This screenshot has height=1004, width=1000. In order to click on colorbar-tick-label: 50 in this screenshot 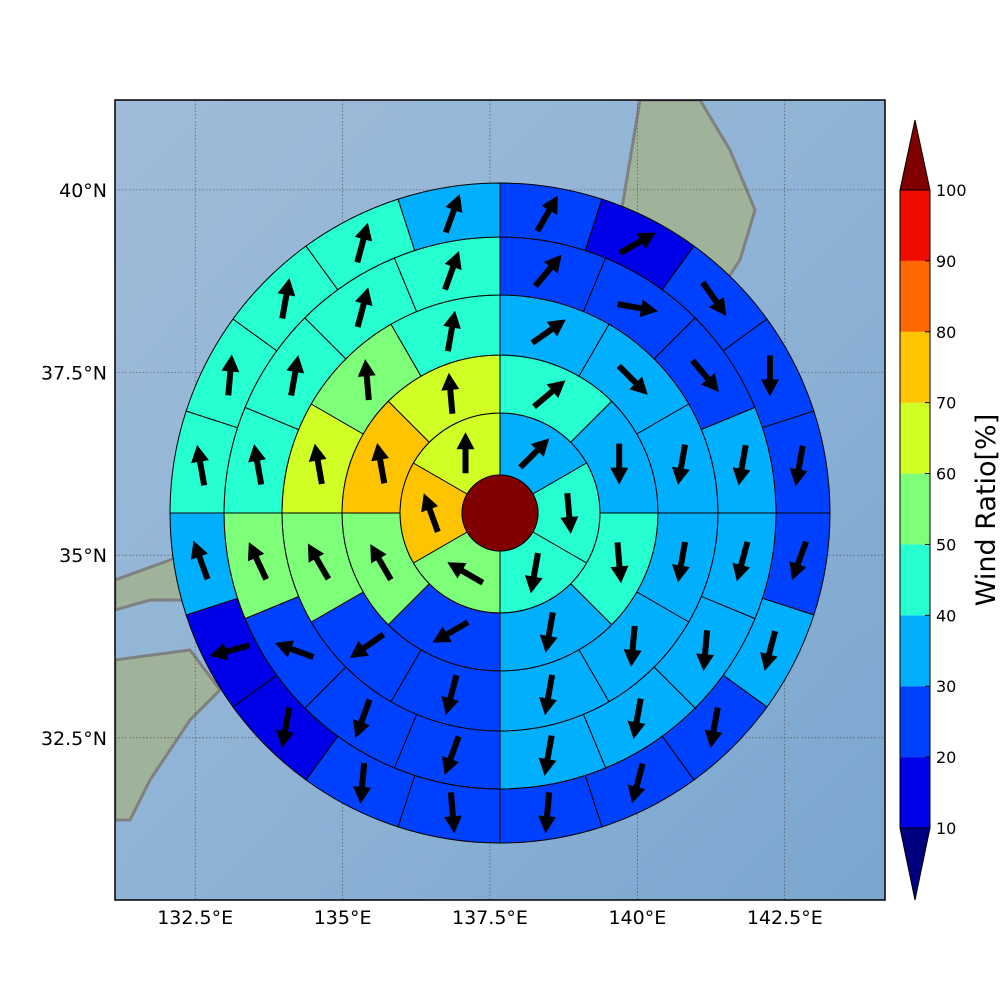, I will do `click(946, 544)`.